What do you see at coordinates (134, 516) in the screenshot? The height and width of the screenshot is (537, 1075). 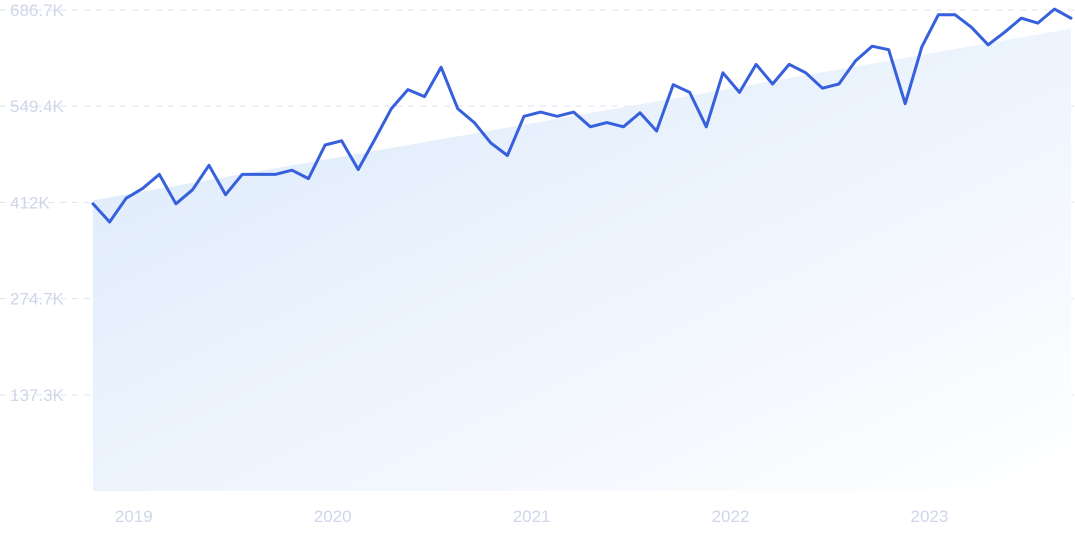 I see `x-tick-label: 2019` at bounding box center [134, 516].